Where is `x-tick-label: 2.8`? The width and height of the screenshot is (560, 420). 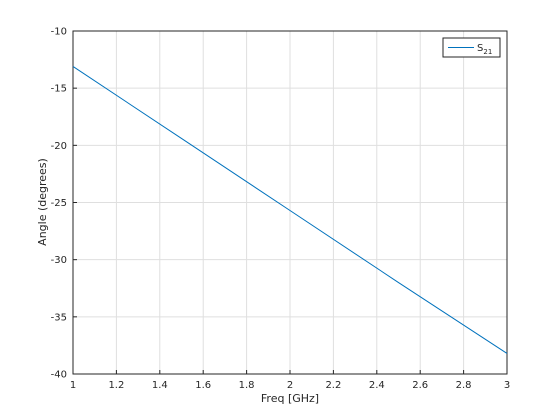
x-tick-label: 2.8 is located at coordinates (464, 385).